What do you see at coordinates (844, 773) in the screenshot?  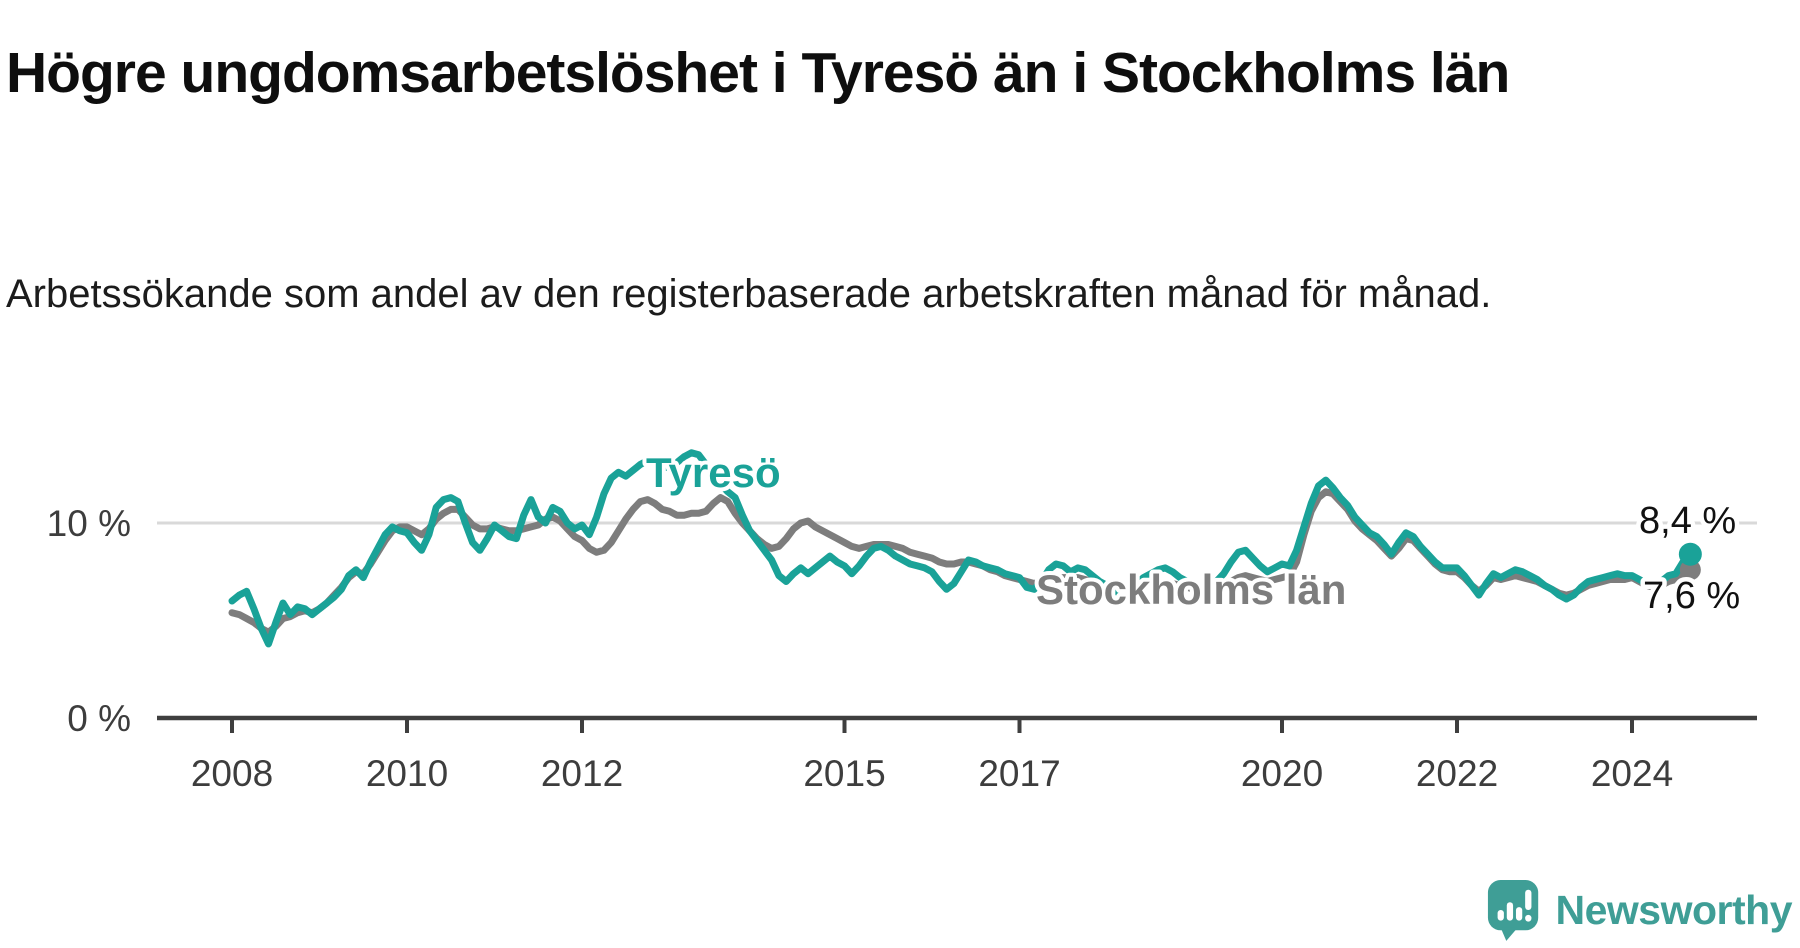 I see `x-tick-label: 2015` at bounding box center [844, 773].